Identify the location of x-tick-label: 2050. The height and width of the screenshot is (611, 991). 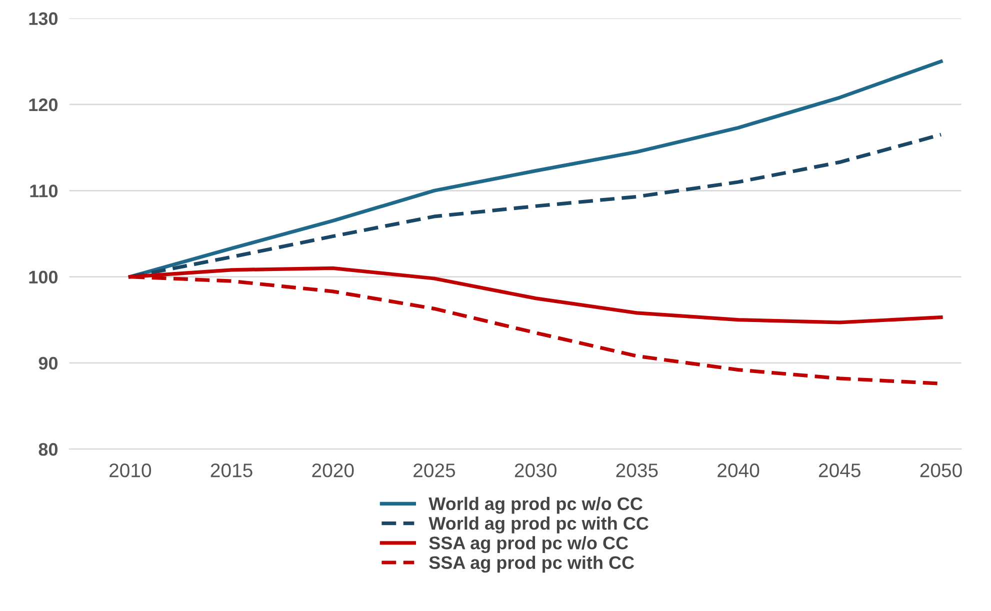
(941, 470).